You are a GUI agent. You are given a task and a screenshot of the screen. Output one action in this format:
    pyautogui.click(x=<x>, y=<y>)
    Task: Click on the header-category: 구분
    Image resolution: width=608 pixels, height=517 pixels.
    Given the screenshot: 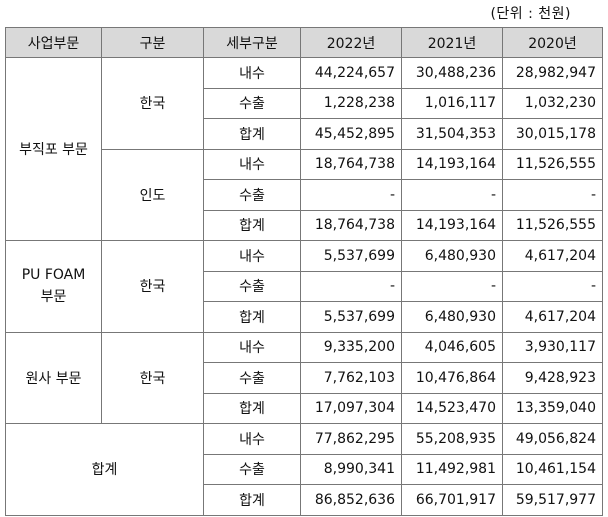 What is the action you would take?
    pyautogui.click(x=152, y=42)
    